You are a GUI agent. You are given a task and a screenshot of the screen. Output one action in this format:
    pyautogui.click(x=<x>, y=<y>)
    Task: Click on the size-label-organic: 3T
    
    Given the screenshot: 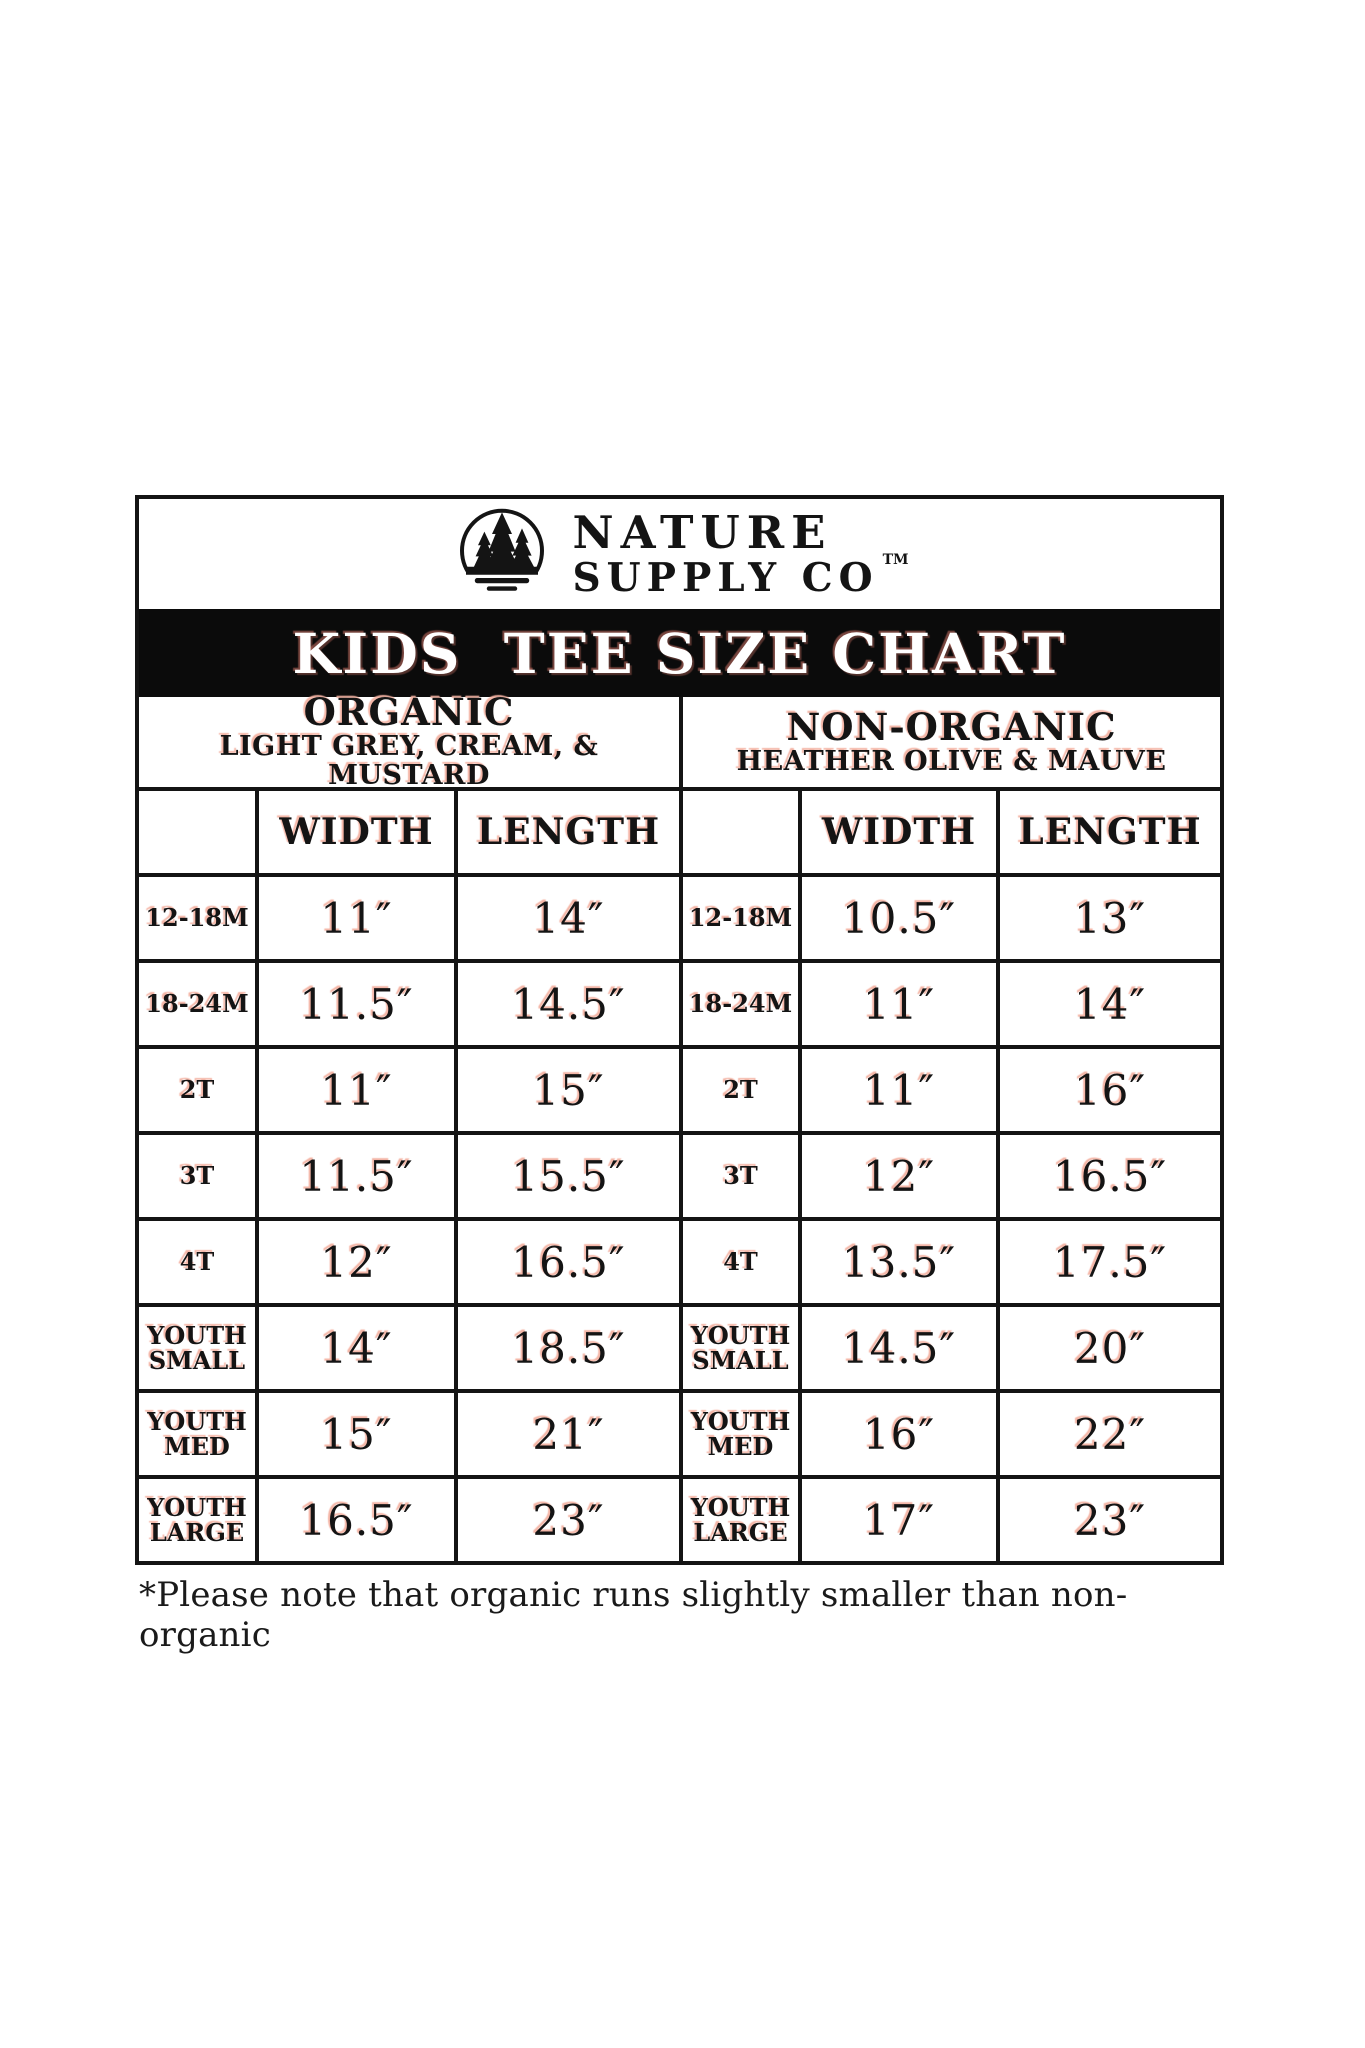 What is the action you would take?
    pyautogui.click(x=199, y=1174)
    